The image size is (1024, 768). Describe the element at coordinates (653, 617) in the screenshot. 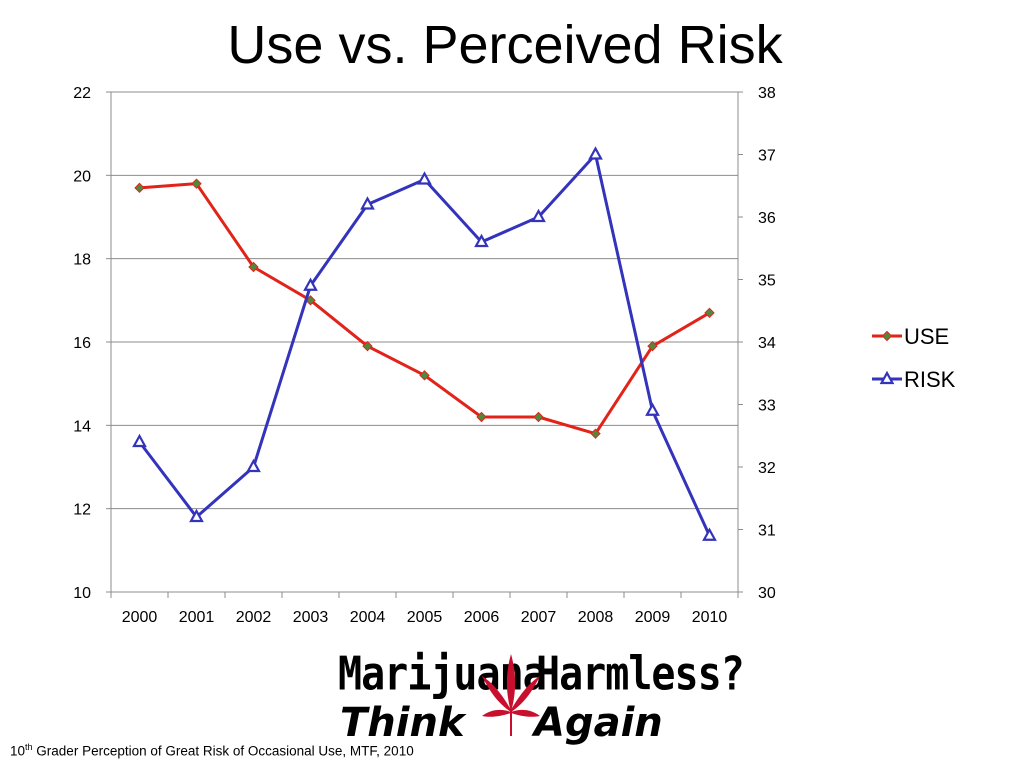

I see `x-tick-label: 2009` at that location.